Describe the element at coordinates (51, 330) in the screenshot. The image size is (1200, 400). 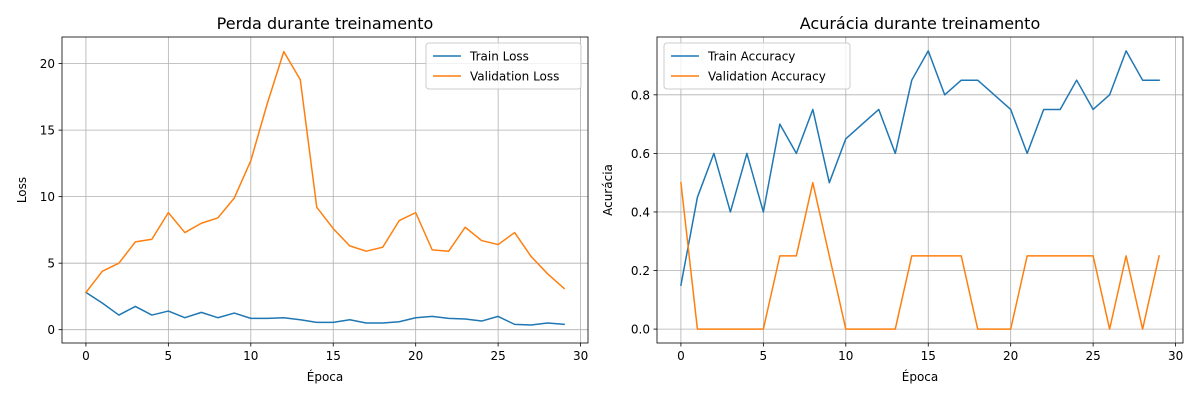
I see `y-tick-label: 0` at that location.